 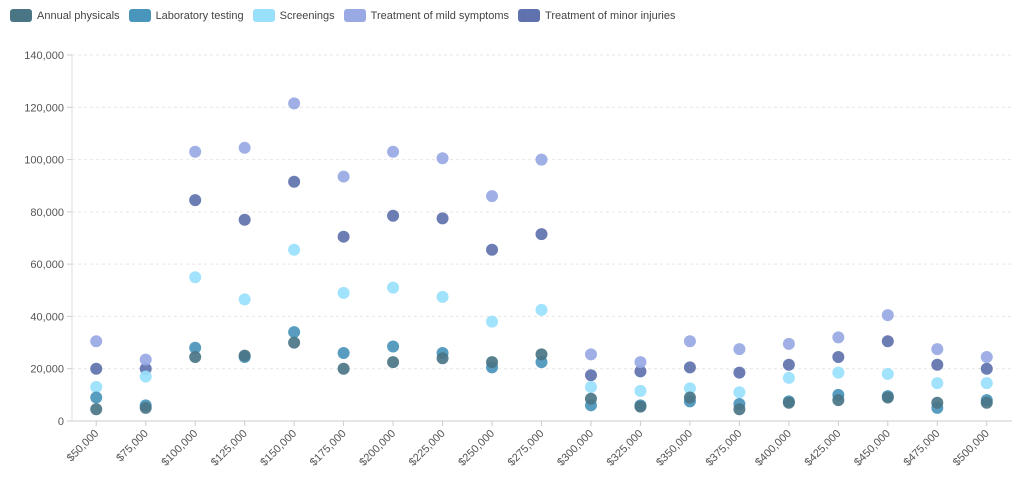 I want to click on legend-item: Treatment of minor injuries, so click(x=596, y=15).